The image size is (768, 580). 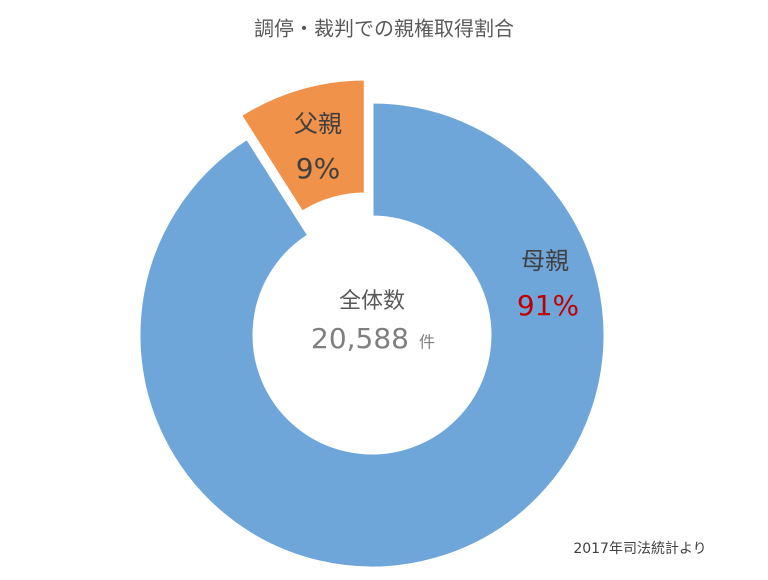 What do you see at coordinates (360, 338) in the screenshot?
I see `center-value: 20,588` at bounding box center [360, 338].